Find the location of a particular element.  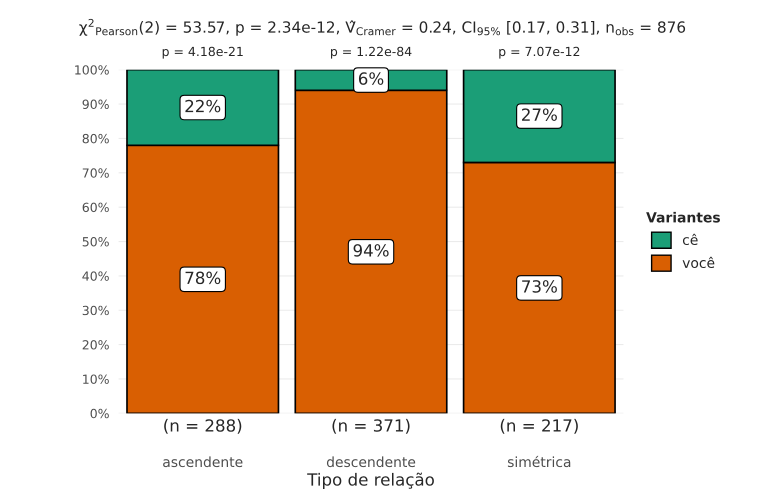

y-tick-label: 0% is located at coordinates (99, 413).